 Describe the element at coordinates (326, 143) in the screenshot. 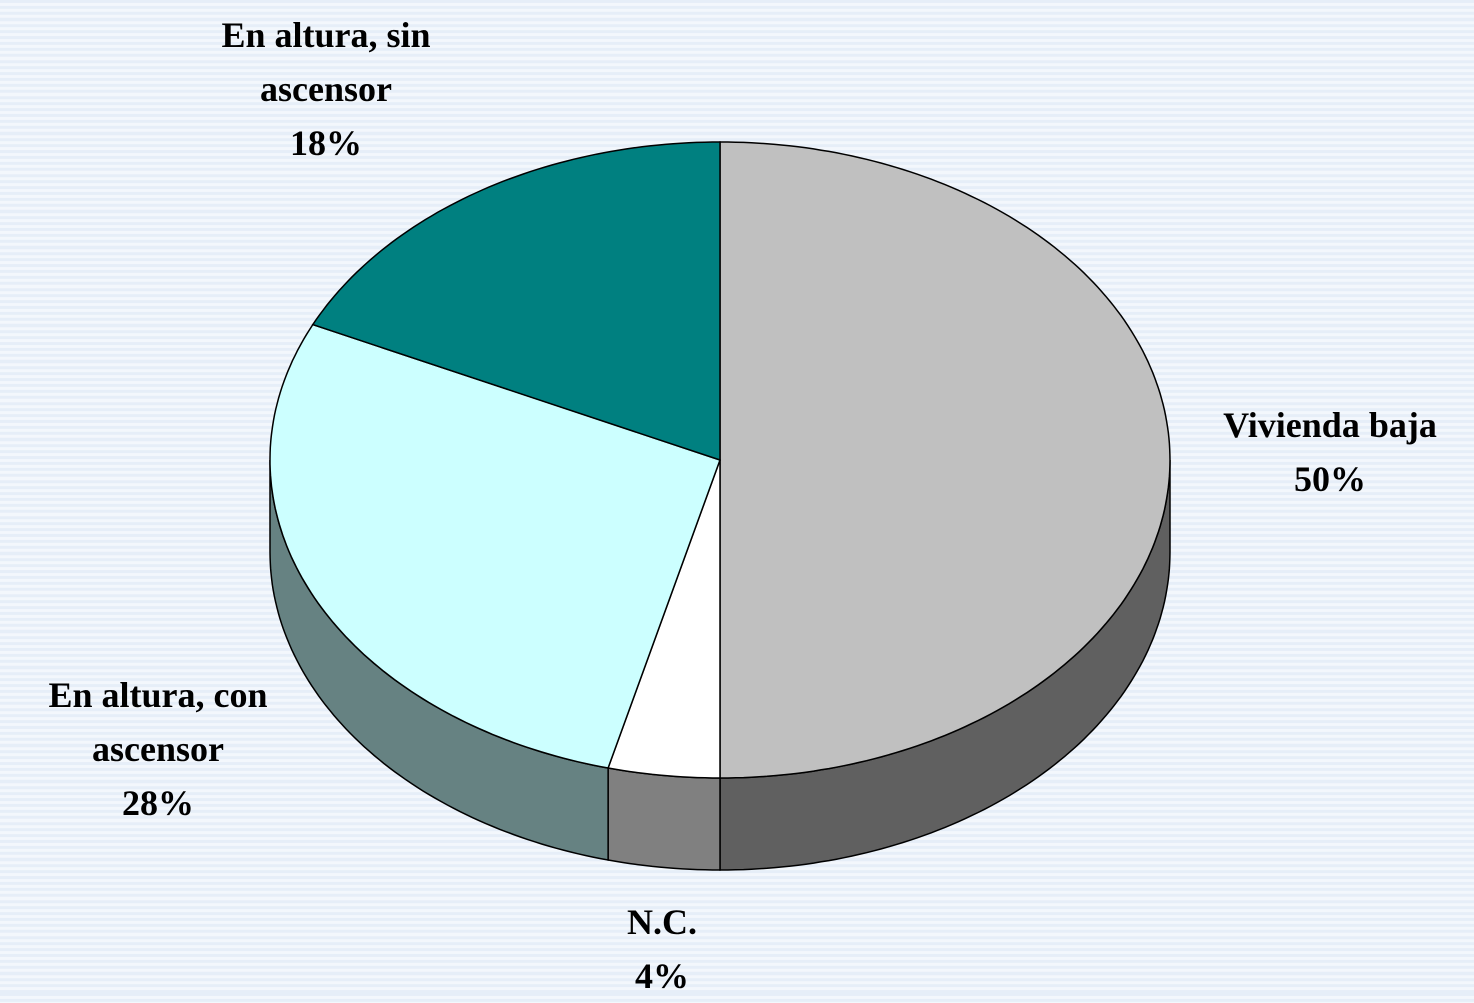

I see `value-label: 18%` at that location.